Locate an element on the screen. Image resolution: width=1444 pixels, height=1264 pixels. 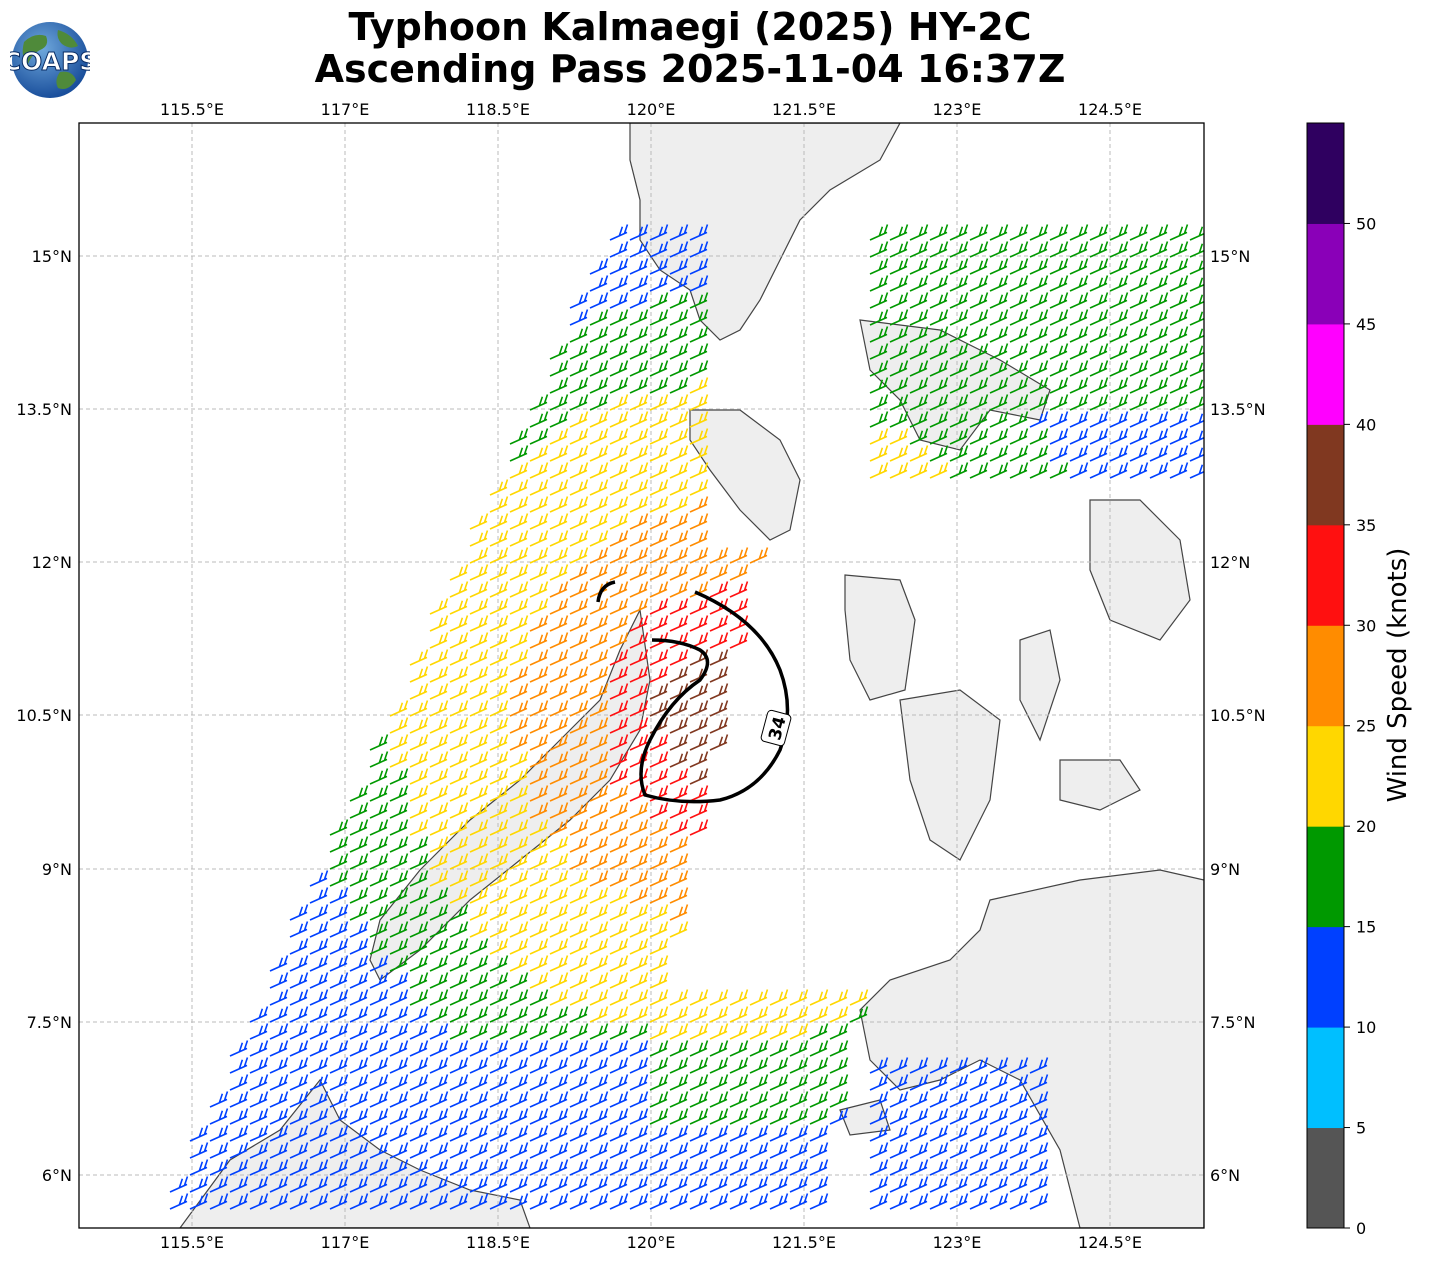
lat-tick-left: 9°N is located at coordinates (57, 869).